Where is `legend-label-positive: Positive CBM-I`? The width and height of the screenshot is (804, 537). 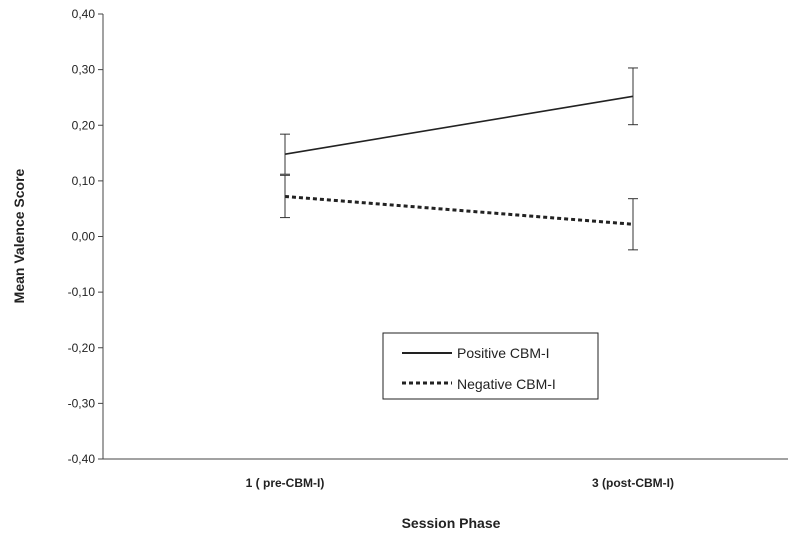 legend-label-positive: Positive CBM-I is located at coordinates (503, 353).